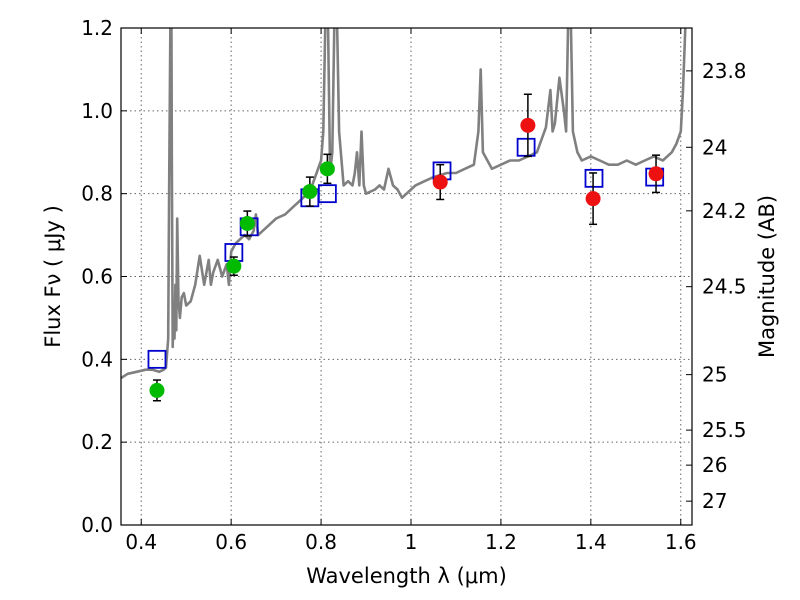  I want to click on y2-tick-label: 23.8, so click(724, 71).